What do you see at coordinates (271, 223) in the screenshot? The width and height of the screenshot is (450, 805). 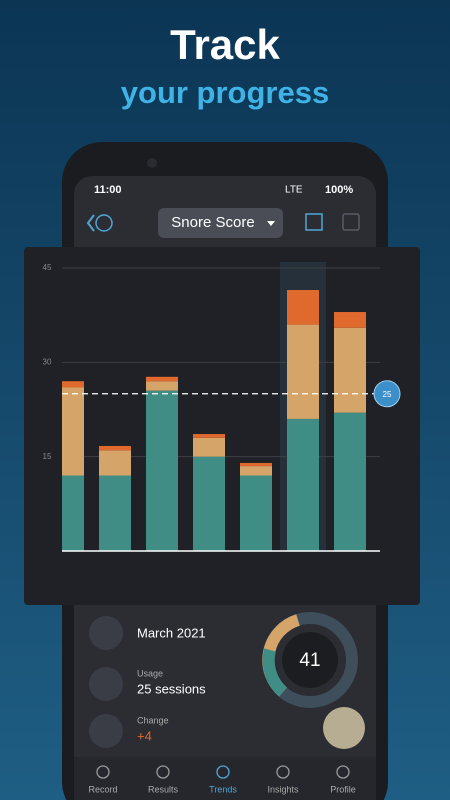 I see `dropdown-arrow` at bounding box center [271, 223].